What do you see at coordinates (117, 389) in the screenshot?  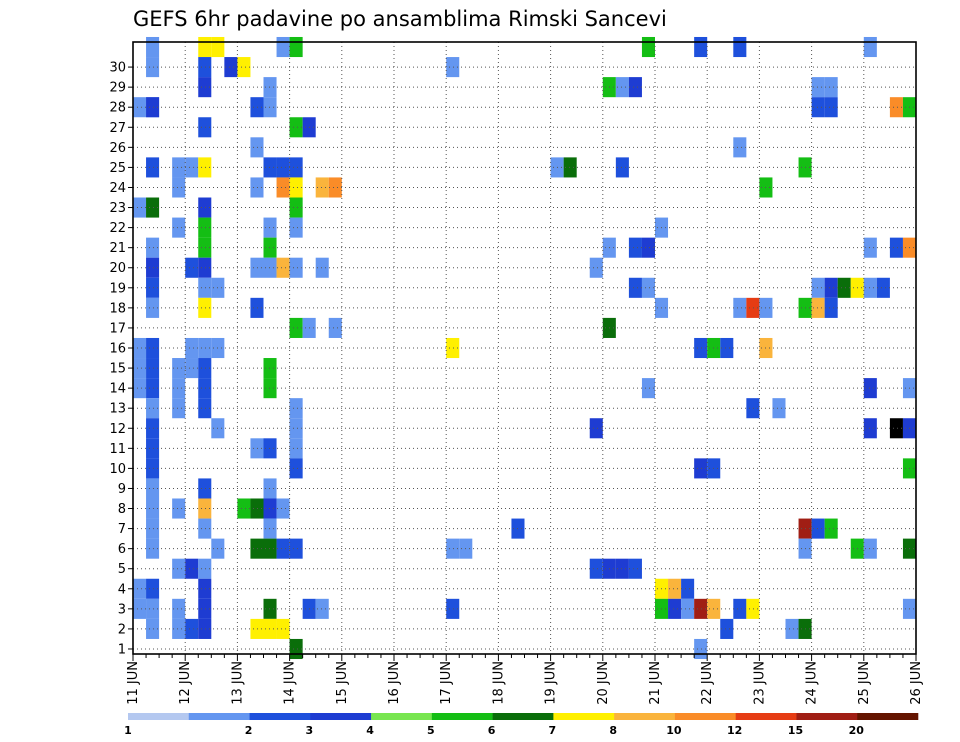 I see `y-tick-label: 14` at bounding box center [117, 389].